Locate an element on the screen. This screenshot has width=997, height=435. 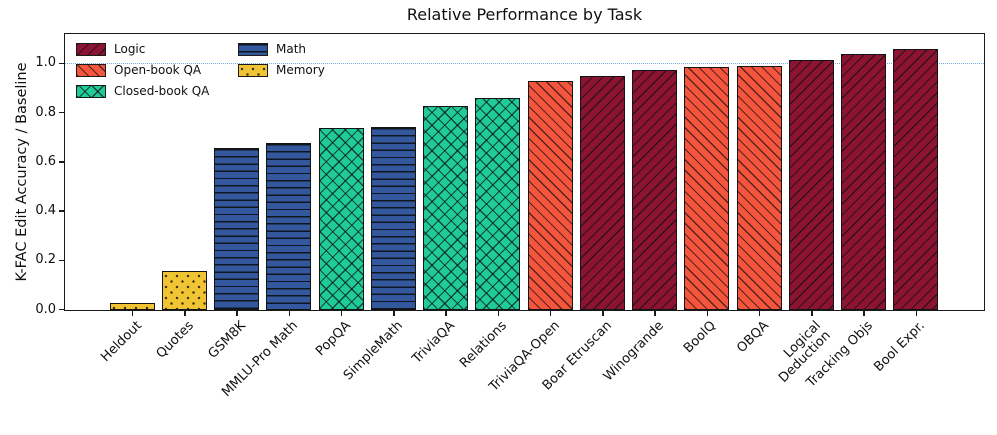
y-tick-label: 0.6 is located at coordinates (45, 161).